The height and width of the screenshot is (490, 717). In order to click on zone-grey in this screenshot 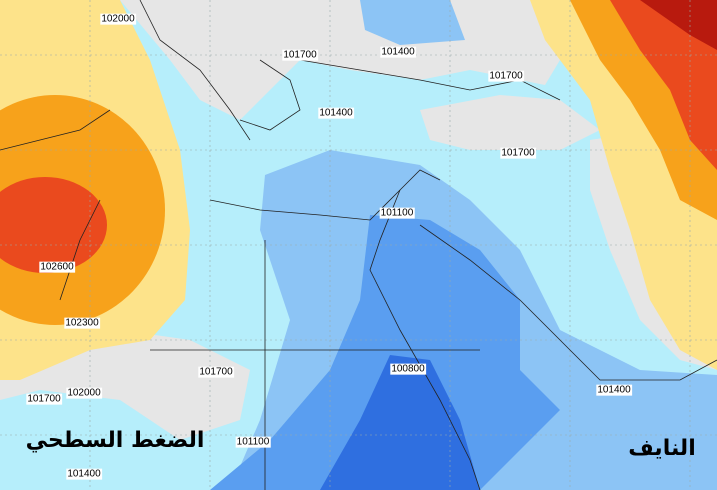, I will do `click(510, 122)`.